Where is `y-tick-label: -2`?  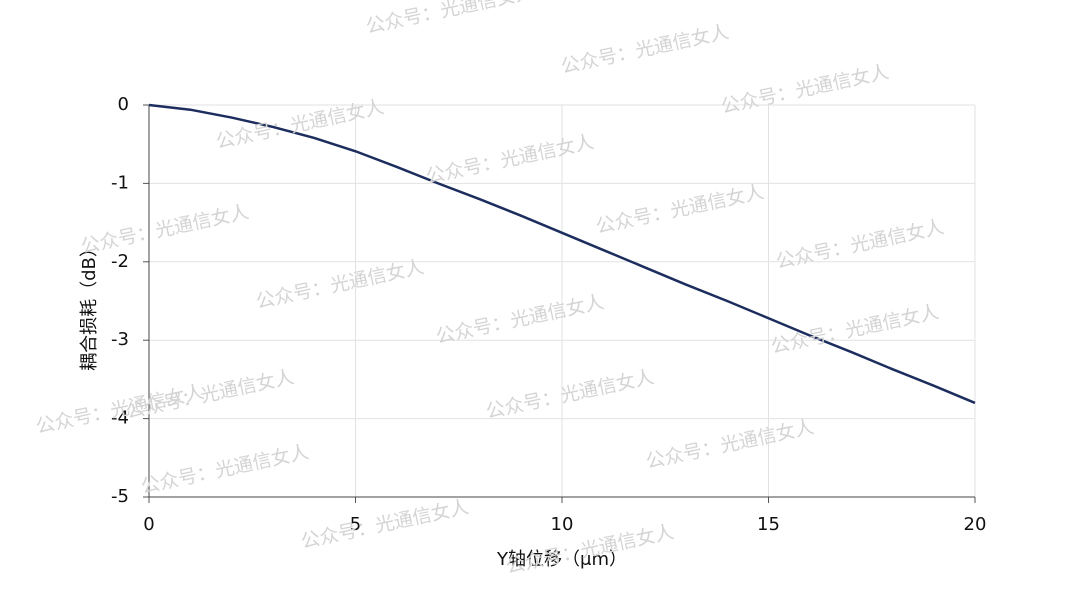
y-tick-label: -2 is located at coordinates (120, 261).